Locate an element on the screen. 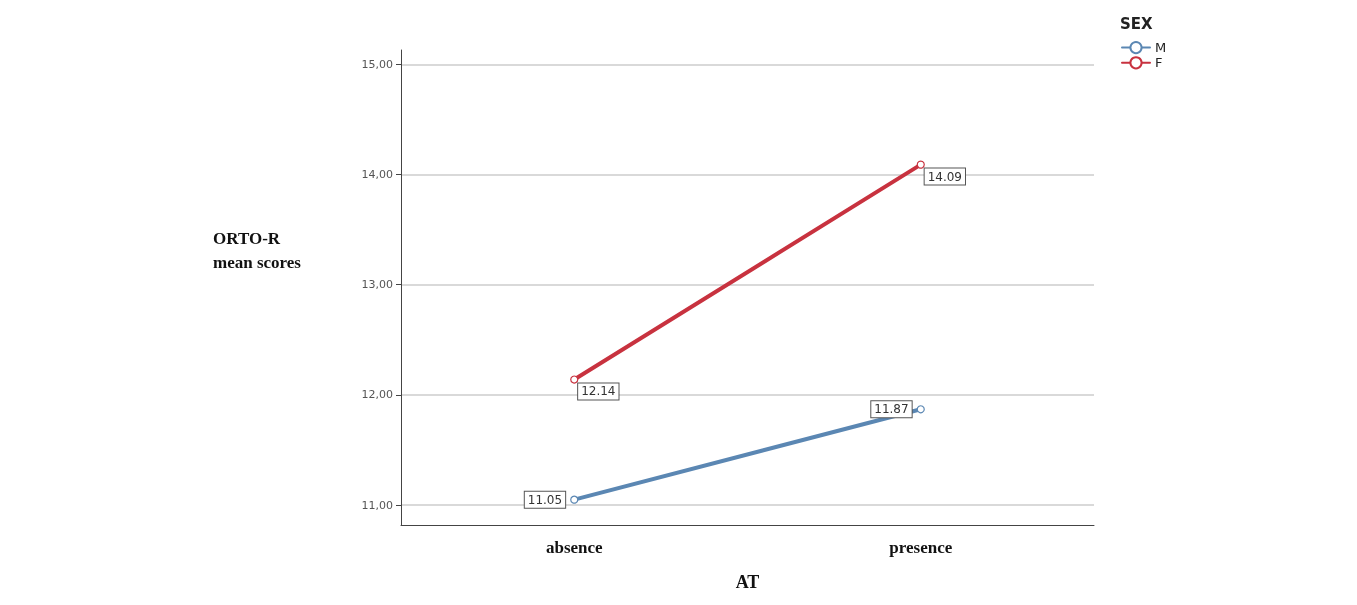 This screenshot has height=605, width=1357. x-tick-label: absence is located at coordinates (574, 547).